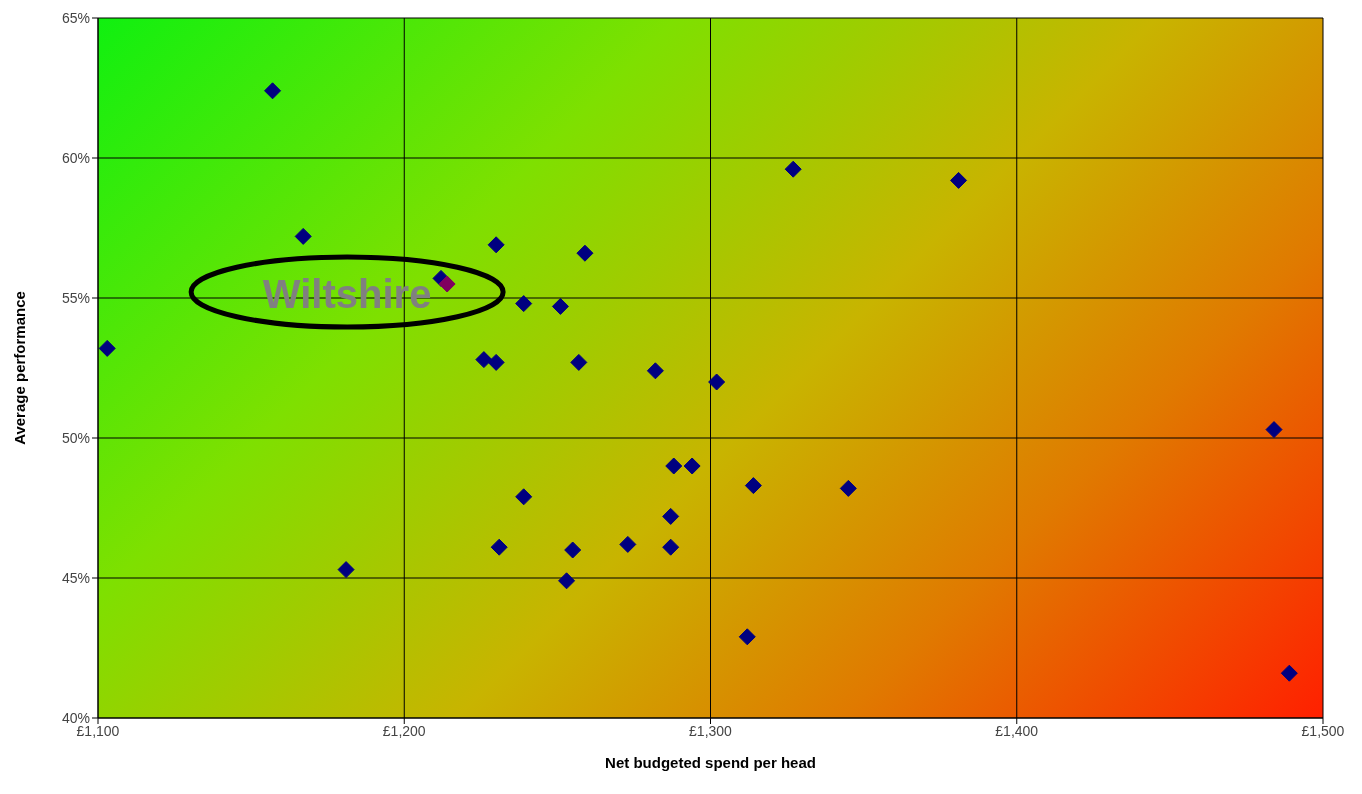 The image size is (1362, 794). I want to click on y-axis-title: Average performance, so click(20, 368).